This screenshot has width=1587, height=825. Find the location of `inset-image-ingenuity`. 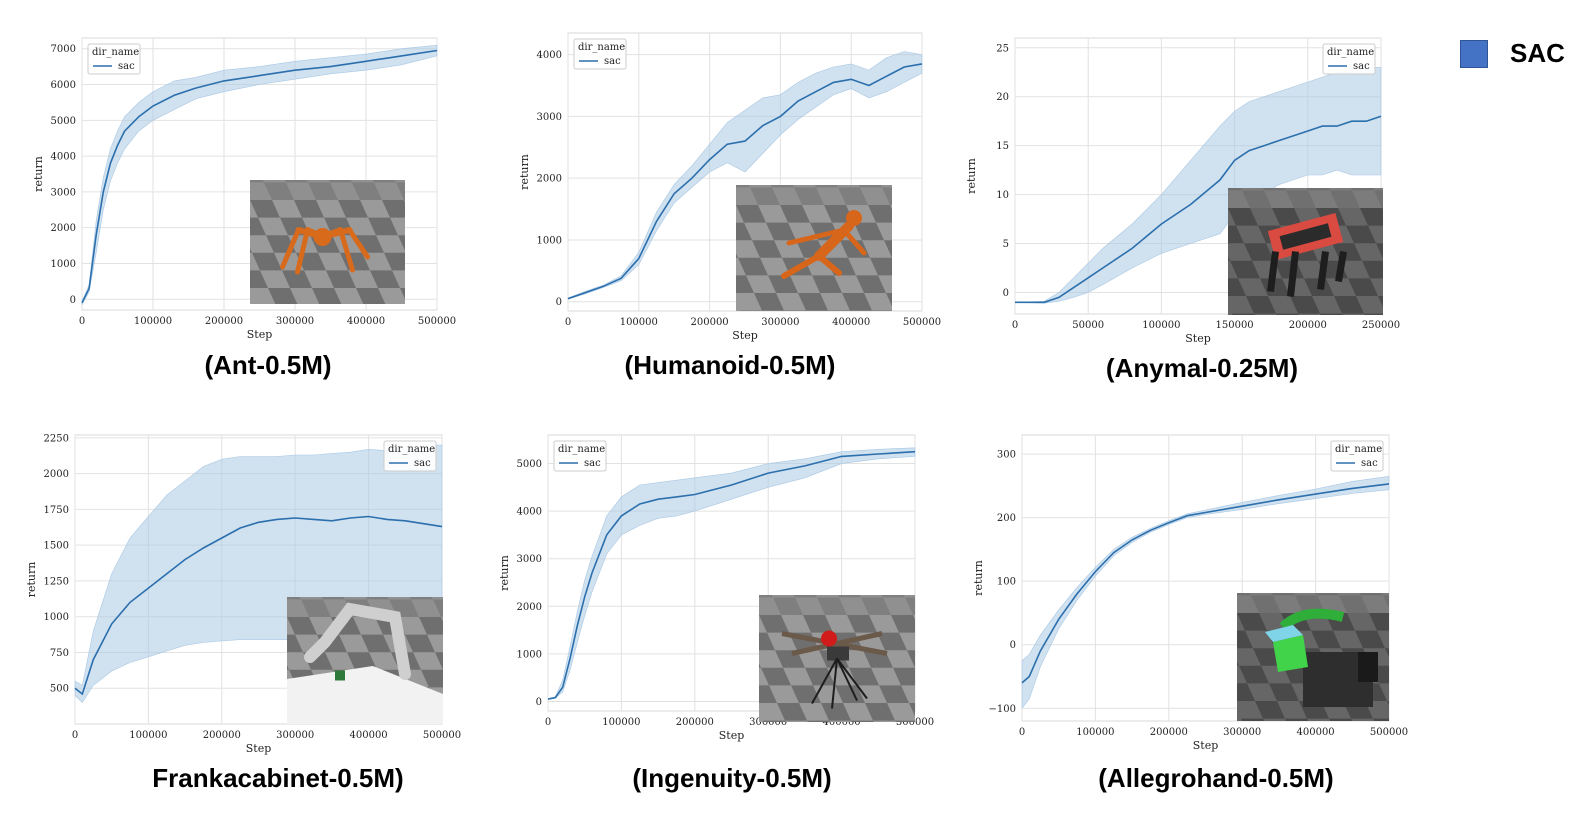

inset-image-ingenuity is located at coordinates (854, 668).